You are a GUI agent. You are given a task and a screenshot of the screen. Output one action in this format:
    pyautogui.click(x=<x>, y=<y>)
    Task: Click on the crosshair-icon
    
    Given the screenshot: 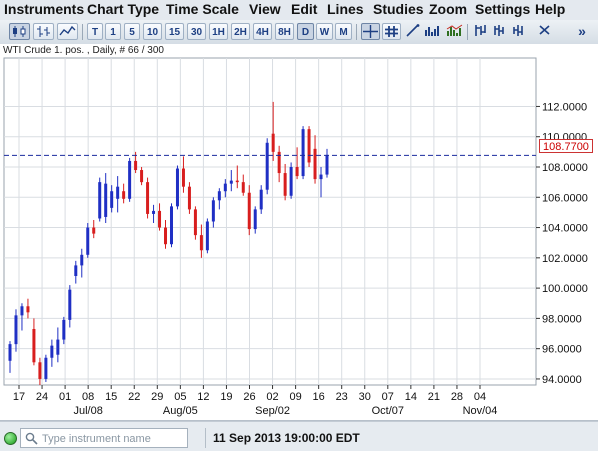 What is the action you would take?
    pyautogui.click(x=370, y=31)
    